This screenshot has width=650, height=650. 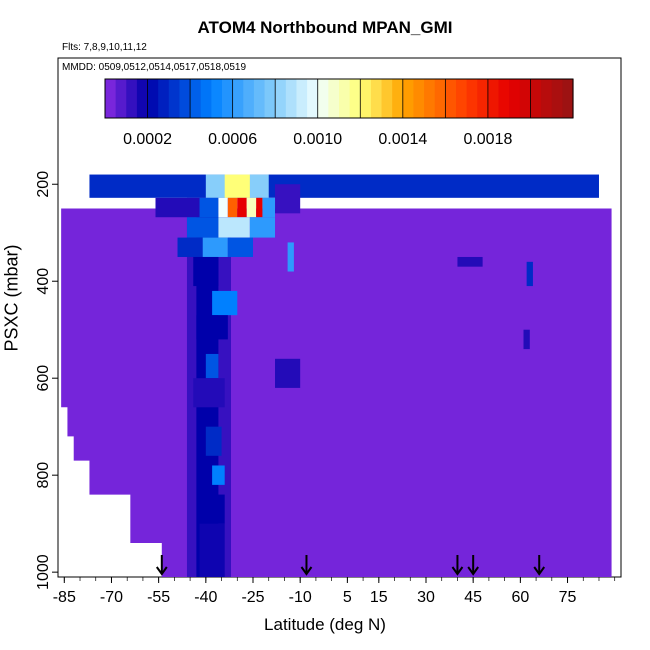 What do you see at coordinates (473, 597) in the screenshot?
I see `x-tick-label: 45` at bounding box center [473, 597].